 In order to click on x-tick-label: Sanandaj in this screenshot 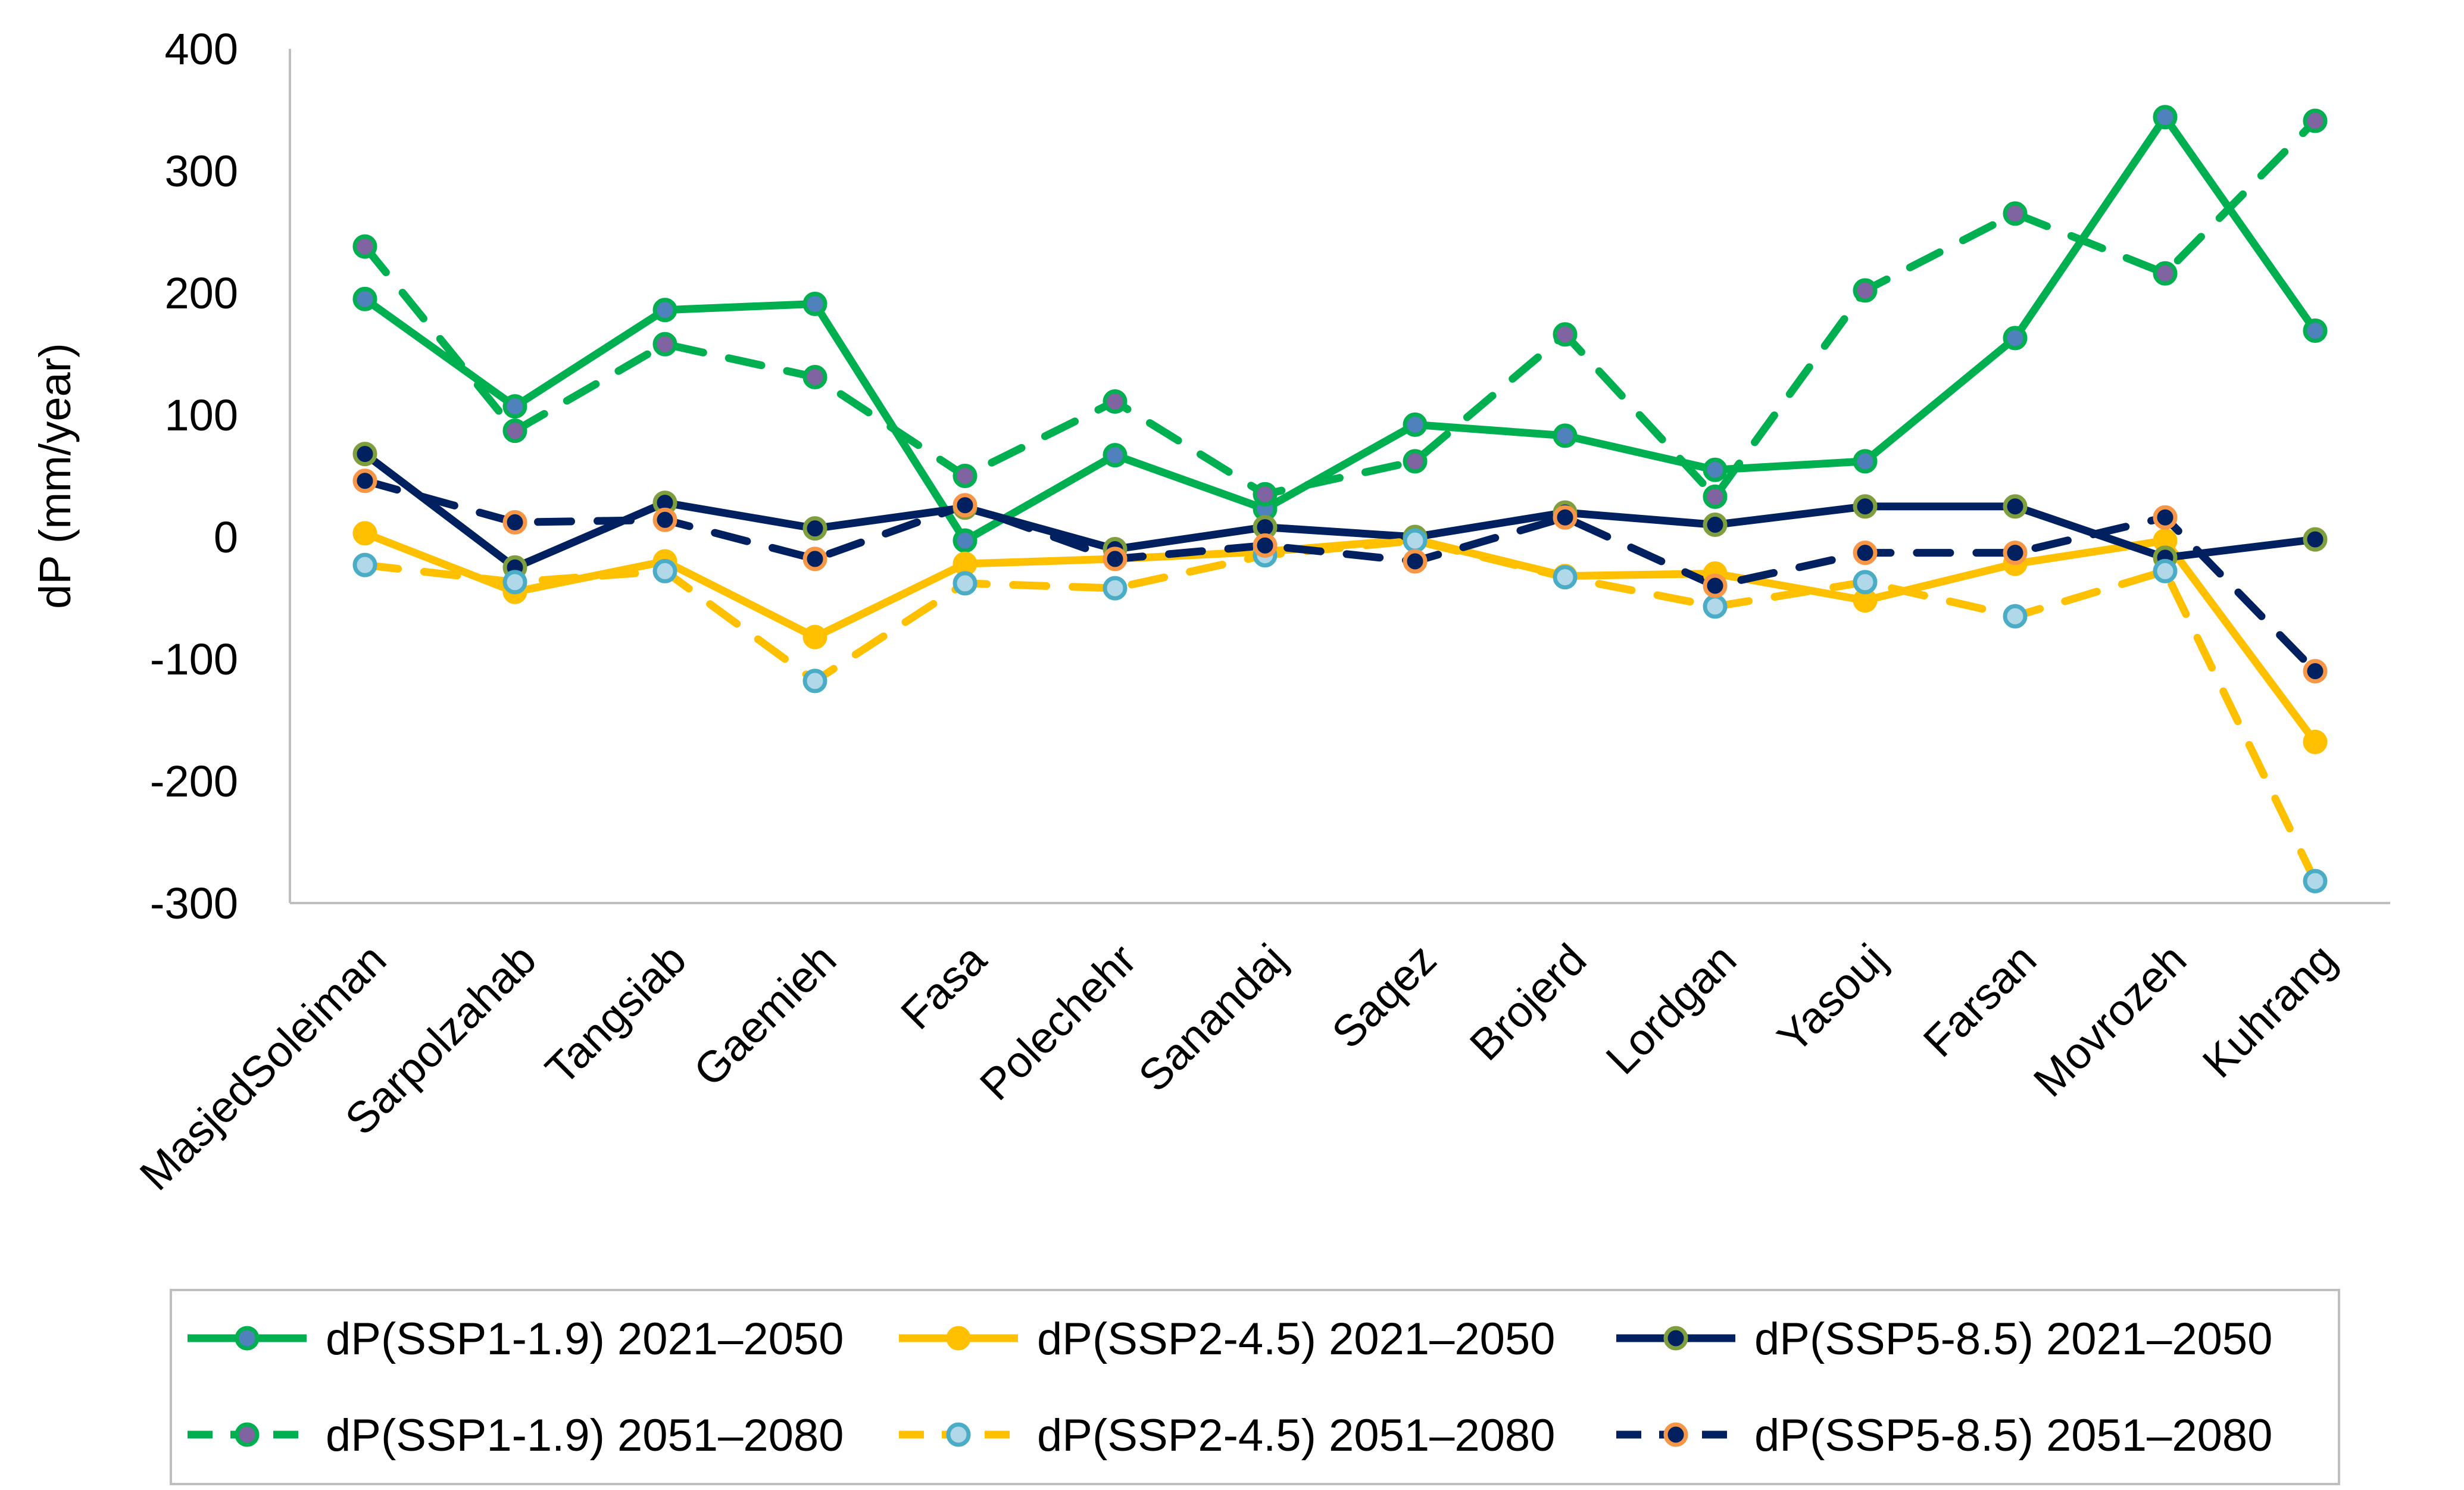, I will do `click(1212, 1018)`.